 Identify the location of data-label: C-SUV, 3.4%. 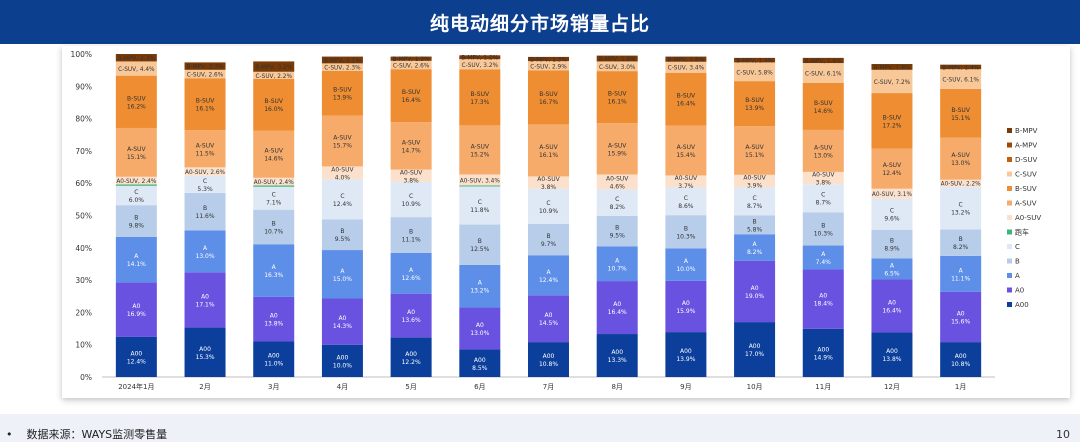
(686, 69).